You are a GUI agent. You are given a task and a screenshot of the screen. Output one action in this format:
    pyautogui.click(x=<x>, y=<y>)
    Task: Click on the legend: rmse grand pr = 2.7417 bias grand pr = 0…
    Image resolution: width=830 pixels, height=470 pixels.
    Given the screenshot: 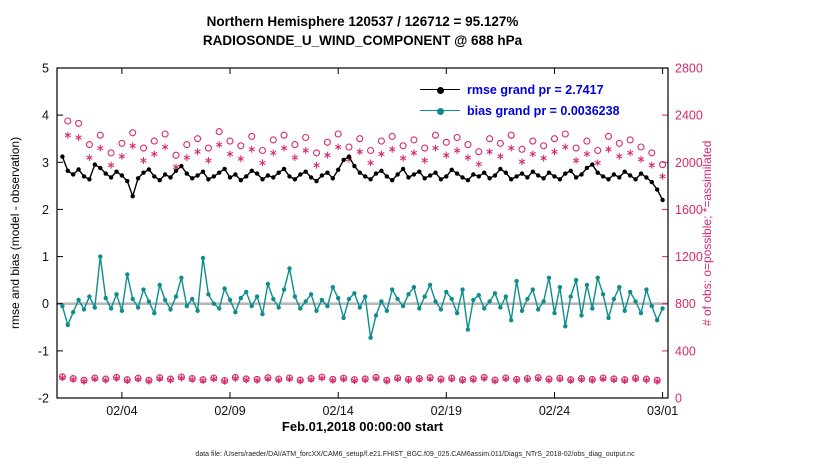 What is the action you would take?
    pyautogui.click(x=520, y=100)
    